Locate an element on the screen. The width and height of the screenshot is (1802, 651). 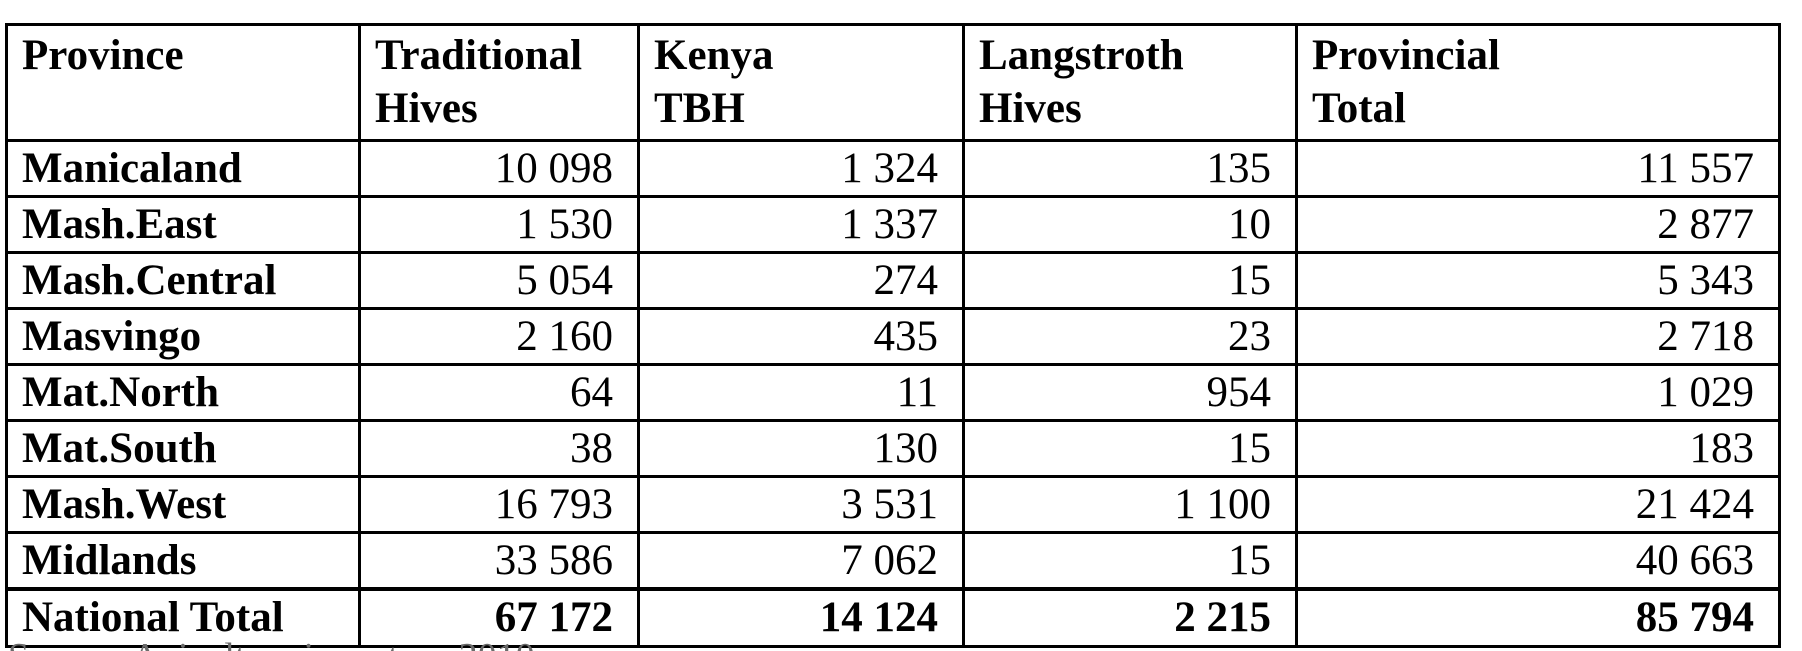
cell-provincial-total: 2 877 is located at coordinates (1538, 224).